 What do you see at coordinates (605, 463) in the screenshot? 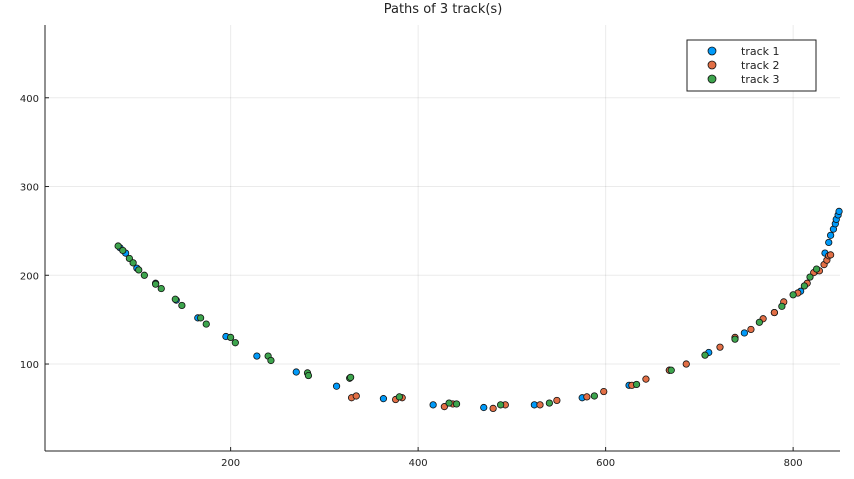
I see `x-tick-label: 600` at bounding box center [605, 463].